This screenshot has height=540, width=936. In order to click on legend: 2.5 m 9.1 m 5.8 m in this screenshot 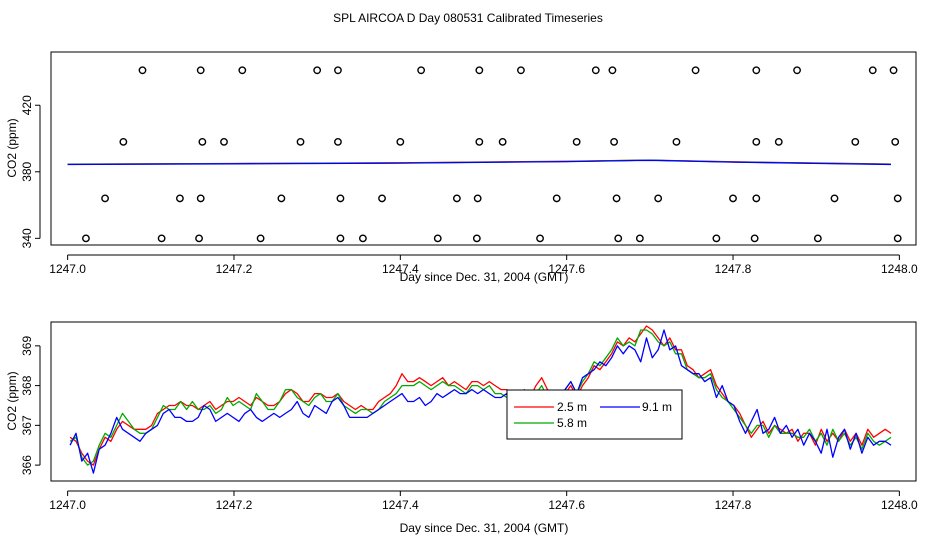, I will do `click(594, 414)`.